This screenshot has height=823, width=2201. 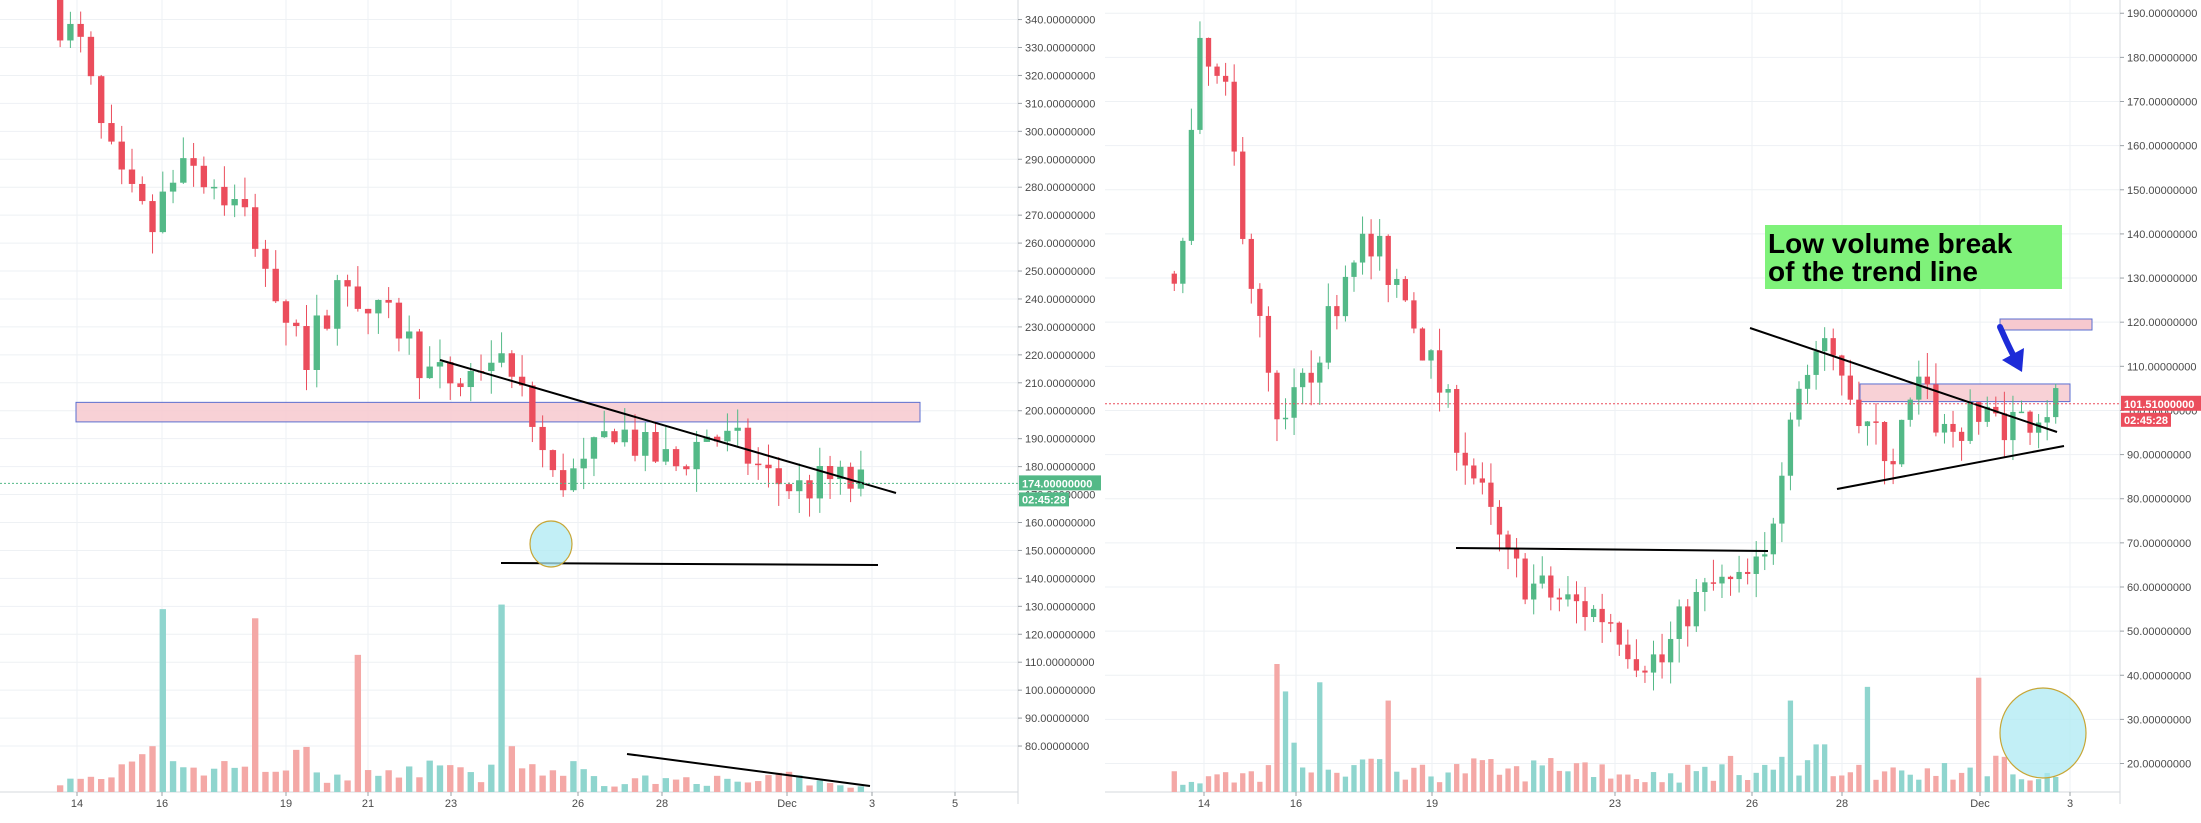 I want to click on price-axis-label: 60.00000000, so click(x=2159, y=588).